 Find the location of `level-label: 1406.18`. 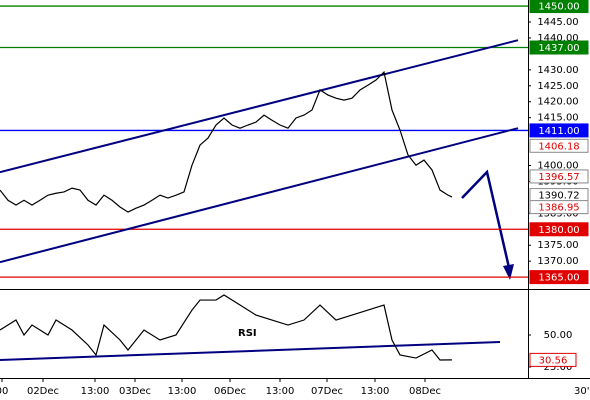

level-label: 1406.18 is located at coordinates (558, 146).